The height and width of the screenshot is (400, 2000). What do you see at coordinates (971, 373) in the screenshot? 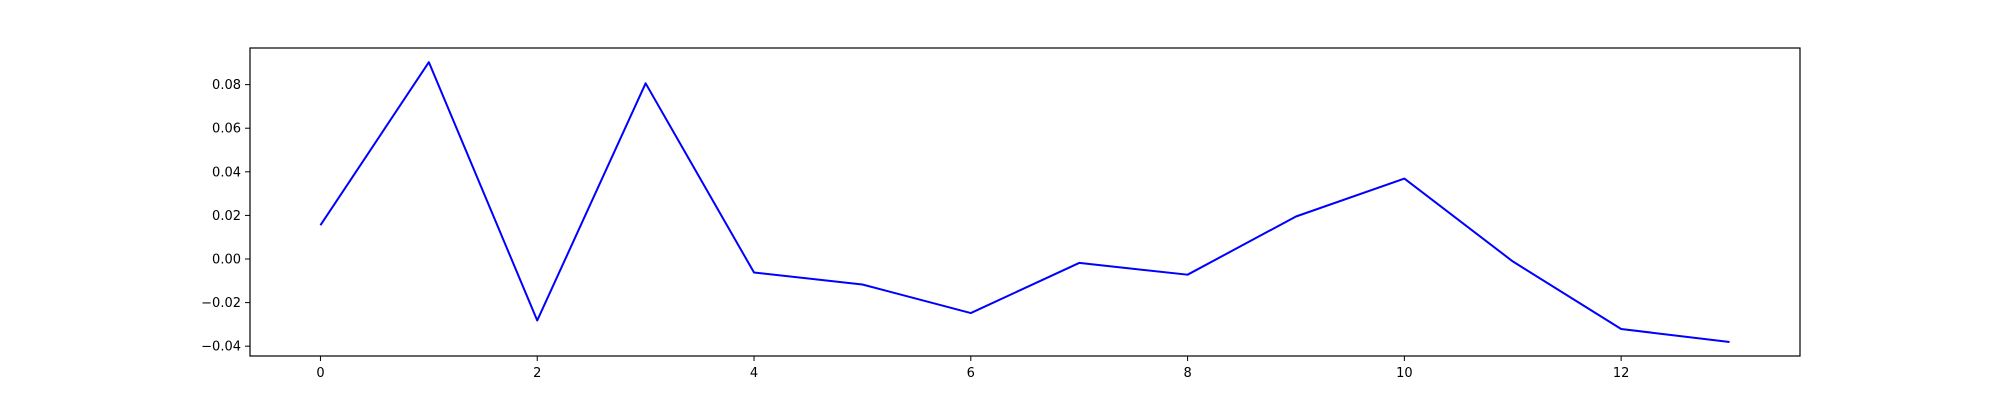
I see `x-tick-label: 6` at bounding box center [971, 373].